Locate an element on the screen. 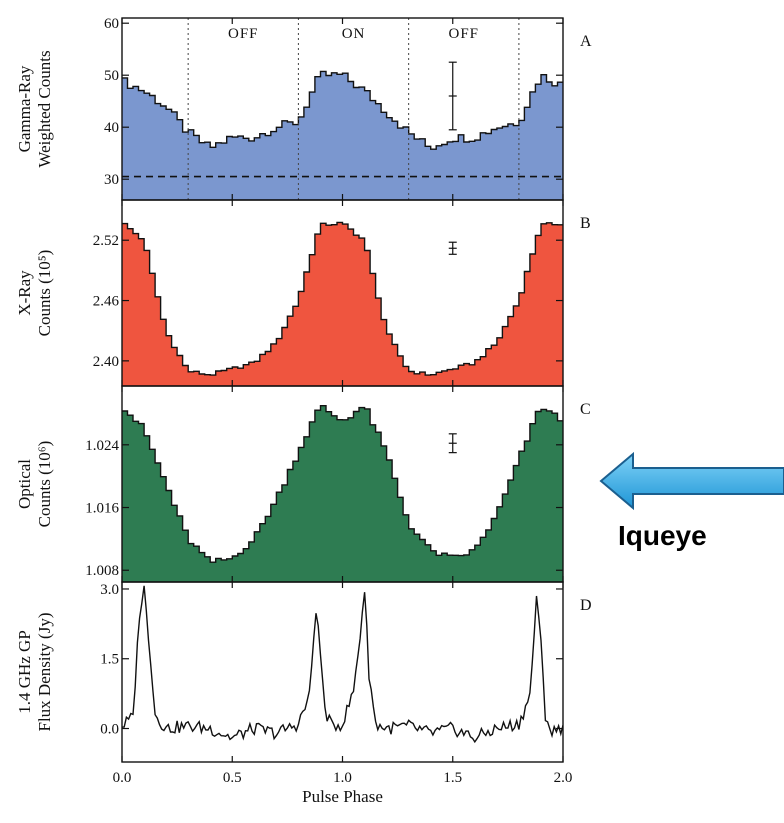 The height and width of the screenshot is (823, 784). panel-A-plot-area is located at coordinates (342, 109).